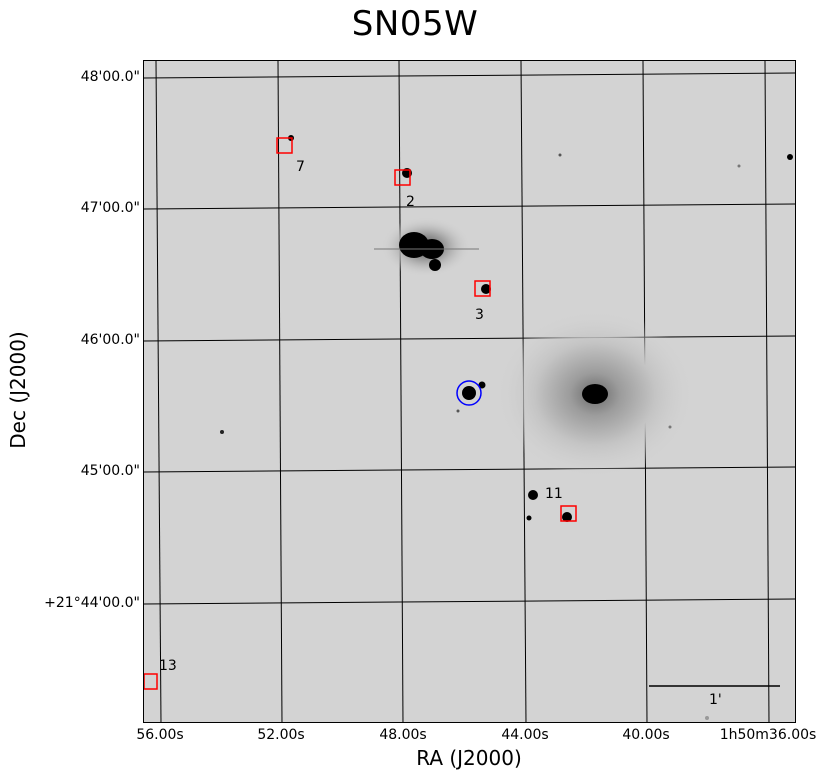 The height and width of the screenshot is (781, 830). Describe the element at coordinates (403, 735) in the screenshot. I see `x-tick-label: 48.00s` at that location.